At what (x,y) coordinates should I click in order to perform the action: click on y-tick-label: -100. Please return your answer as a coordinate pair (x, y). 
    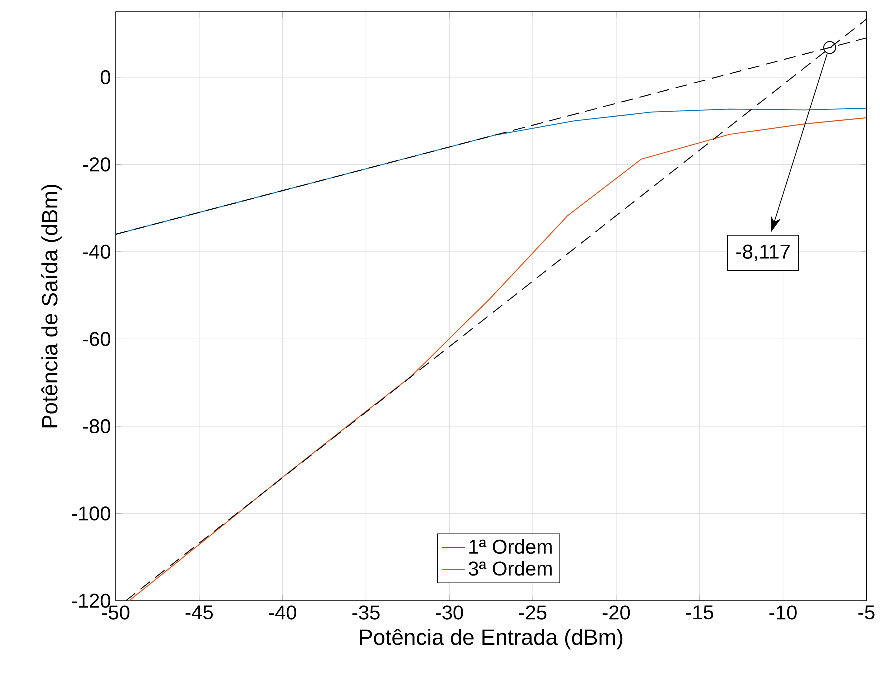
    Looking at the image, I should click on (91, 513).